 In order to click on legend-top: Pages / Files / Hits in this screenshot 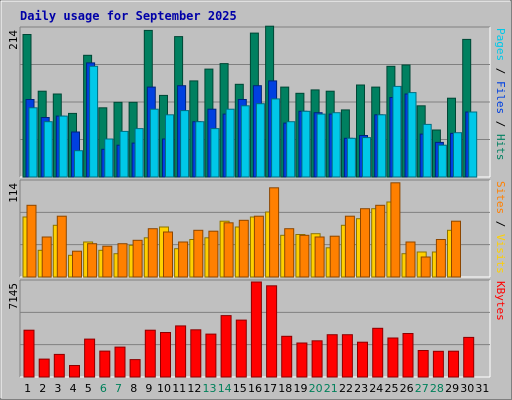, I will do `click(500, 94)`.